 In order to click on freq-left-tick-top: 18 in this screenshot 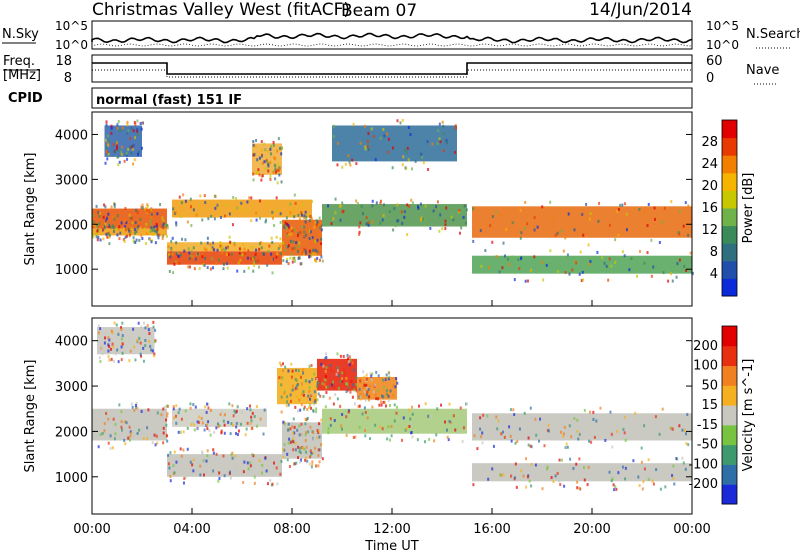, I will do `click(63, 61)`.